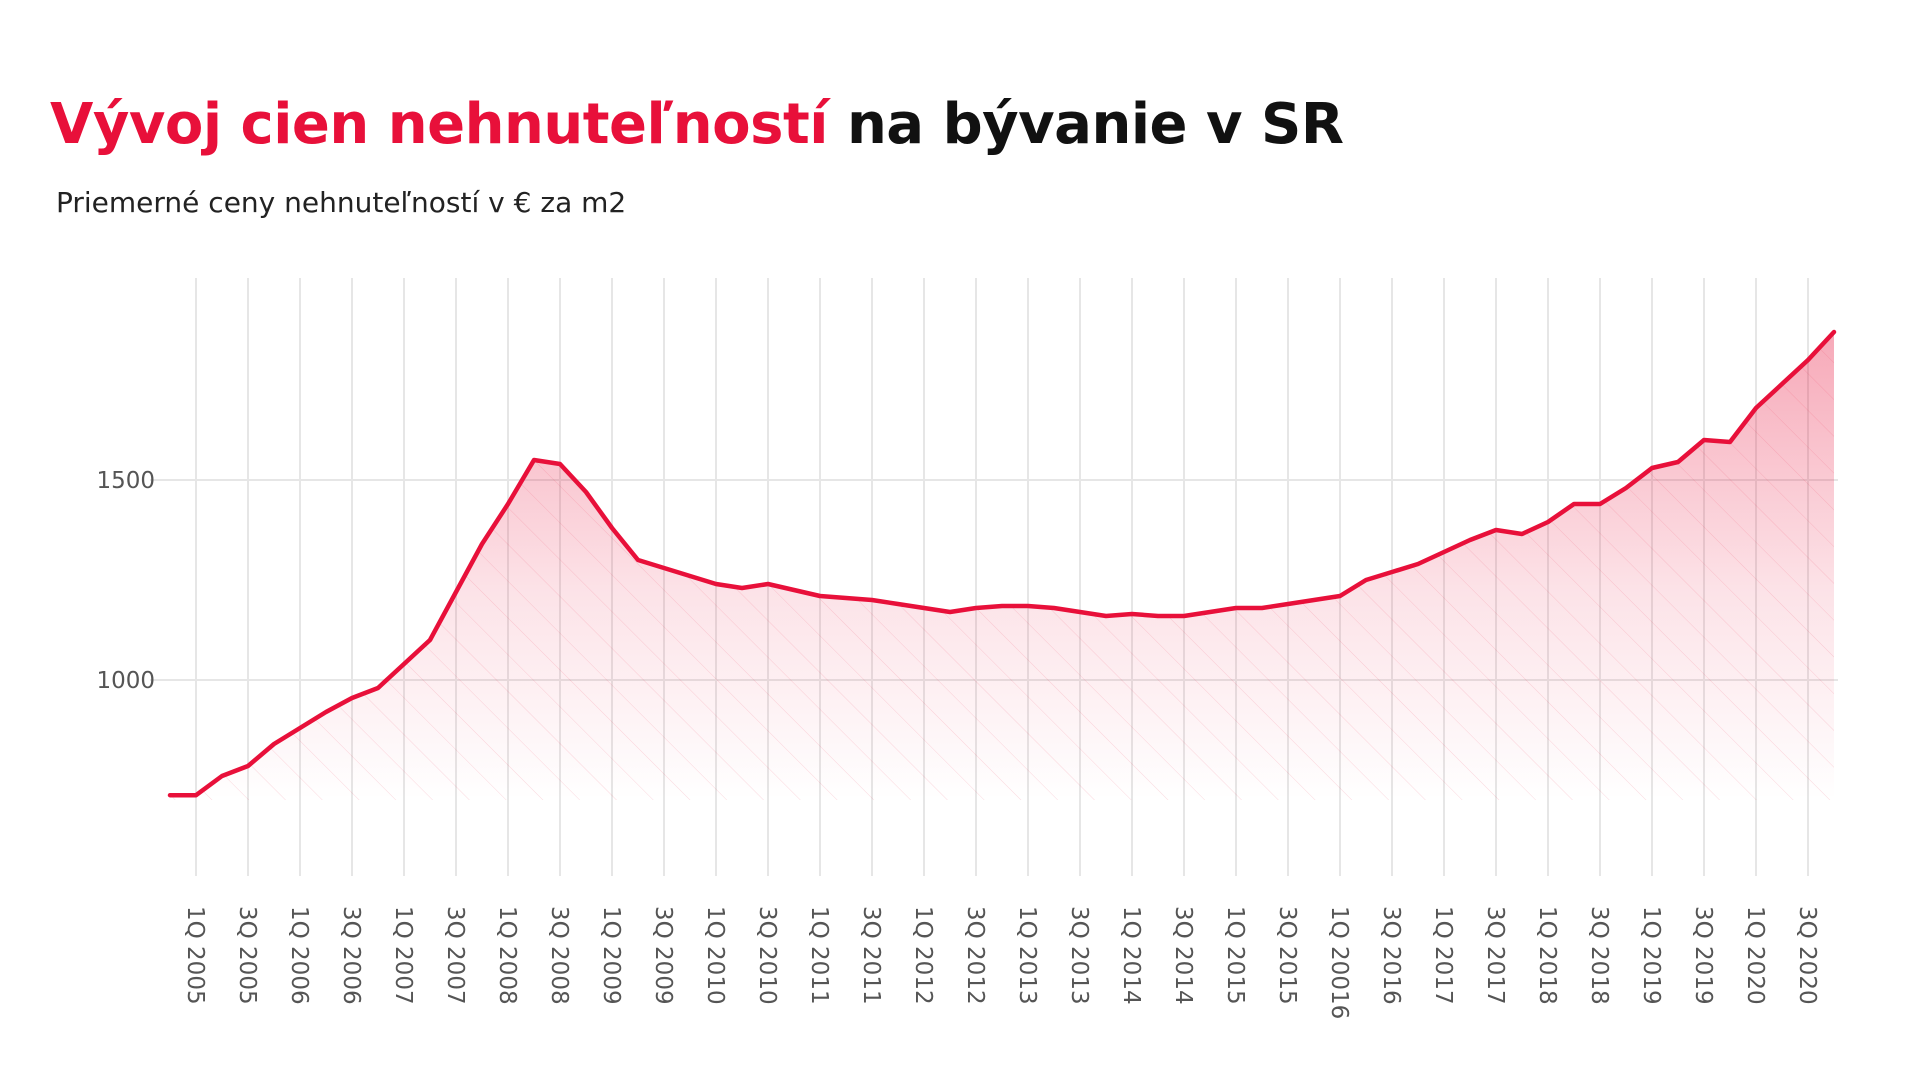 This screenshot has width=1920, height=1080. I want to click on x-tick-label: 3Q 2010, so click(767, 955).